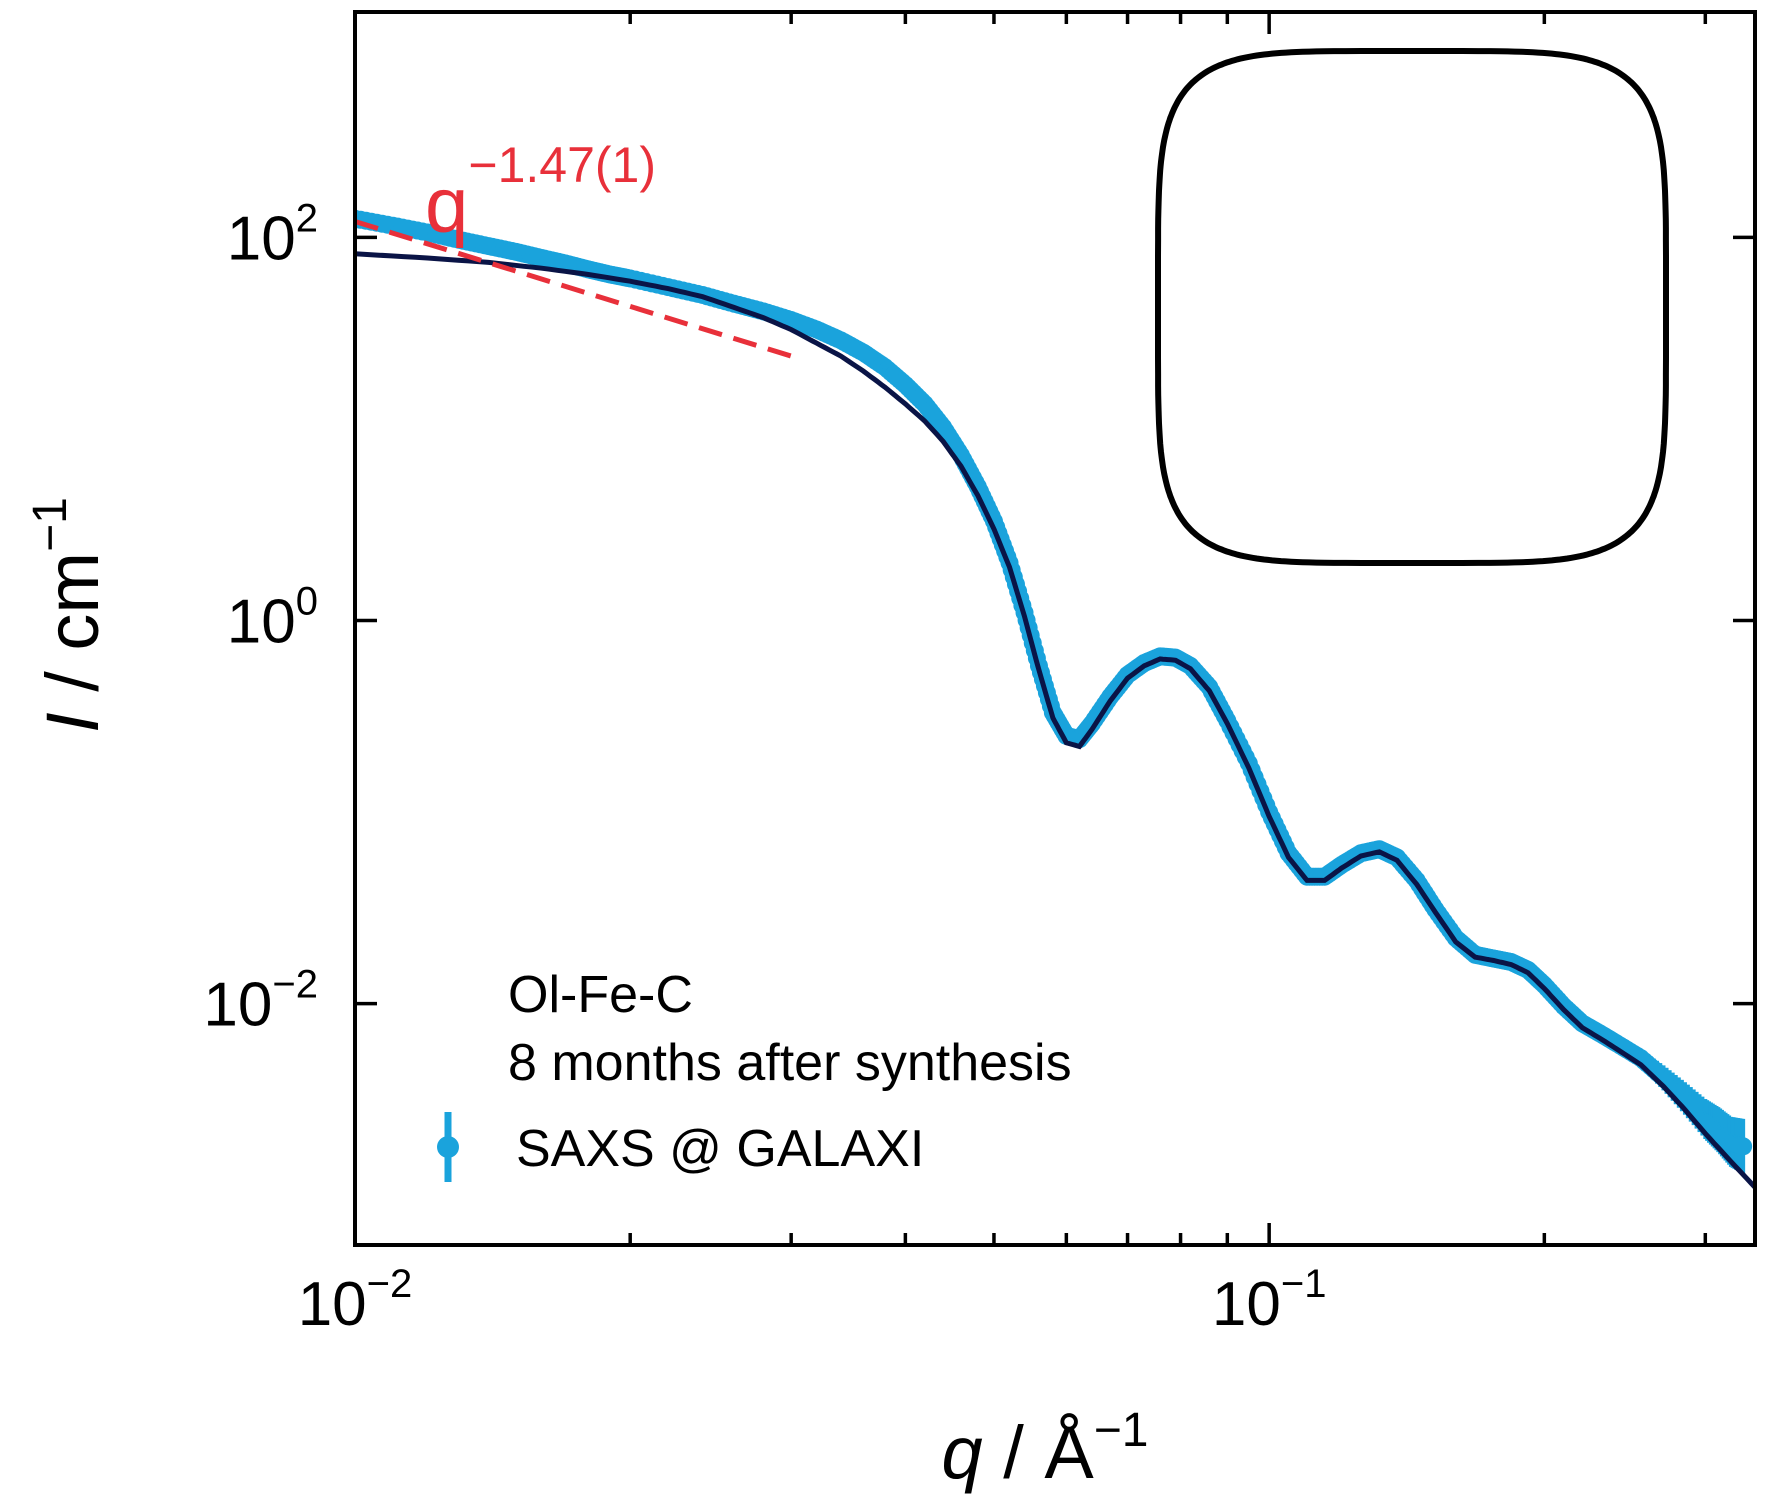  What do you see at coordinates (1743, 1146) in the screenshot?
I see `data-point` at bounding box center [1743, 1146].